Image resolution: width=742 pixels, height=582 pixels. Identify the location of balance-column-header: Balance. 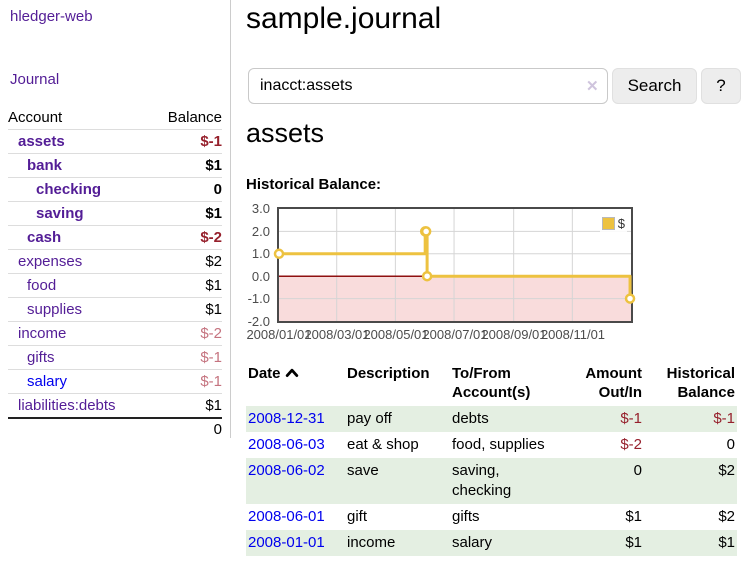
(194, 117).